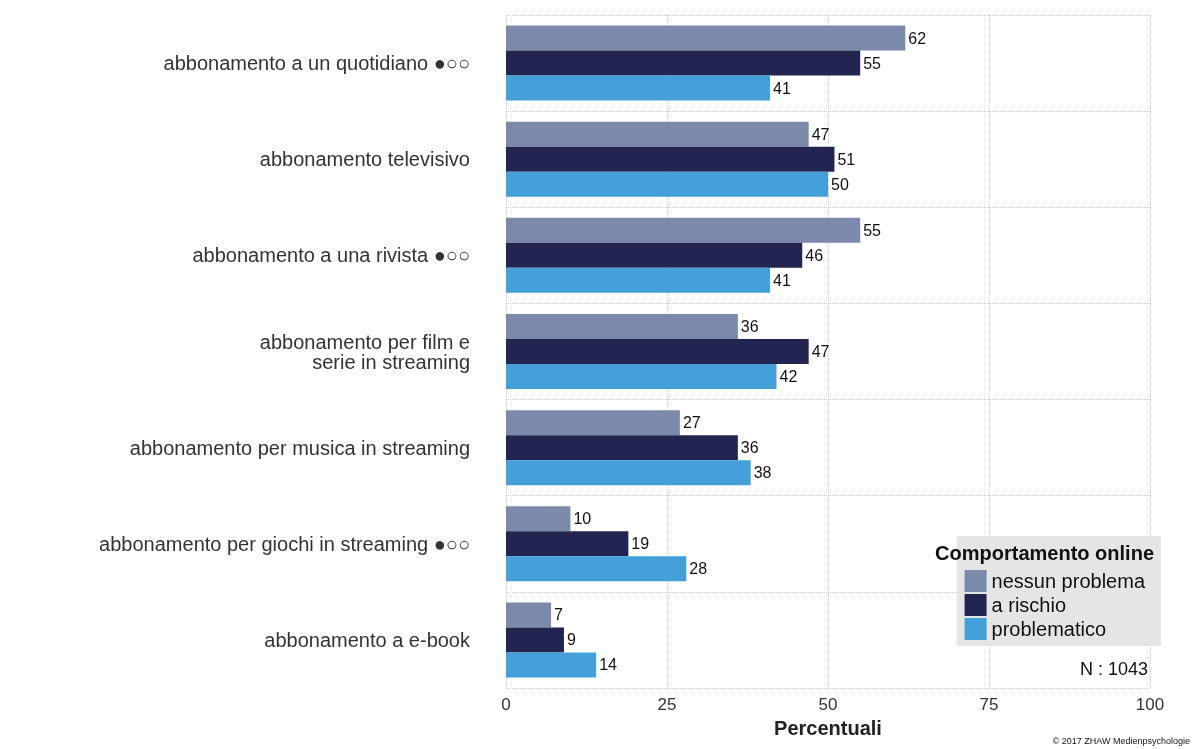 This screenshot has height=749, width=1196. Describe the element at coordinates (840, 184) in the screenshot. I see `data-label: 50` at that location.